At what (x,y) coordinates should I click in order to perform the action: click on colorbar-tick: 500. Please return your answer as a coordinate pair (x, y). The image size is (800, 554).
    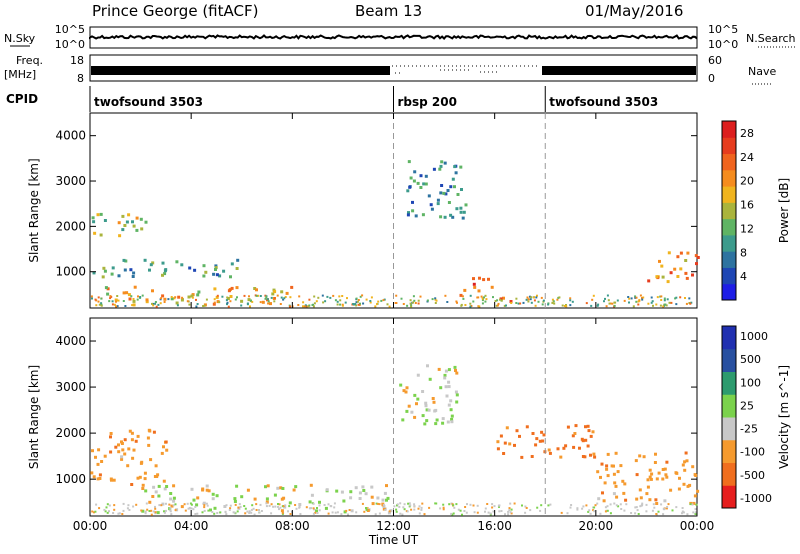
    Looking at the image, I should click on (750, 359).